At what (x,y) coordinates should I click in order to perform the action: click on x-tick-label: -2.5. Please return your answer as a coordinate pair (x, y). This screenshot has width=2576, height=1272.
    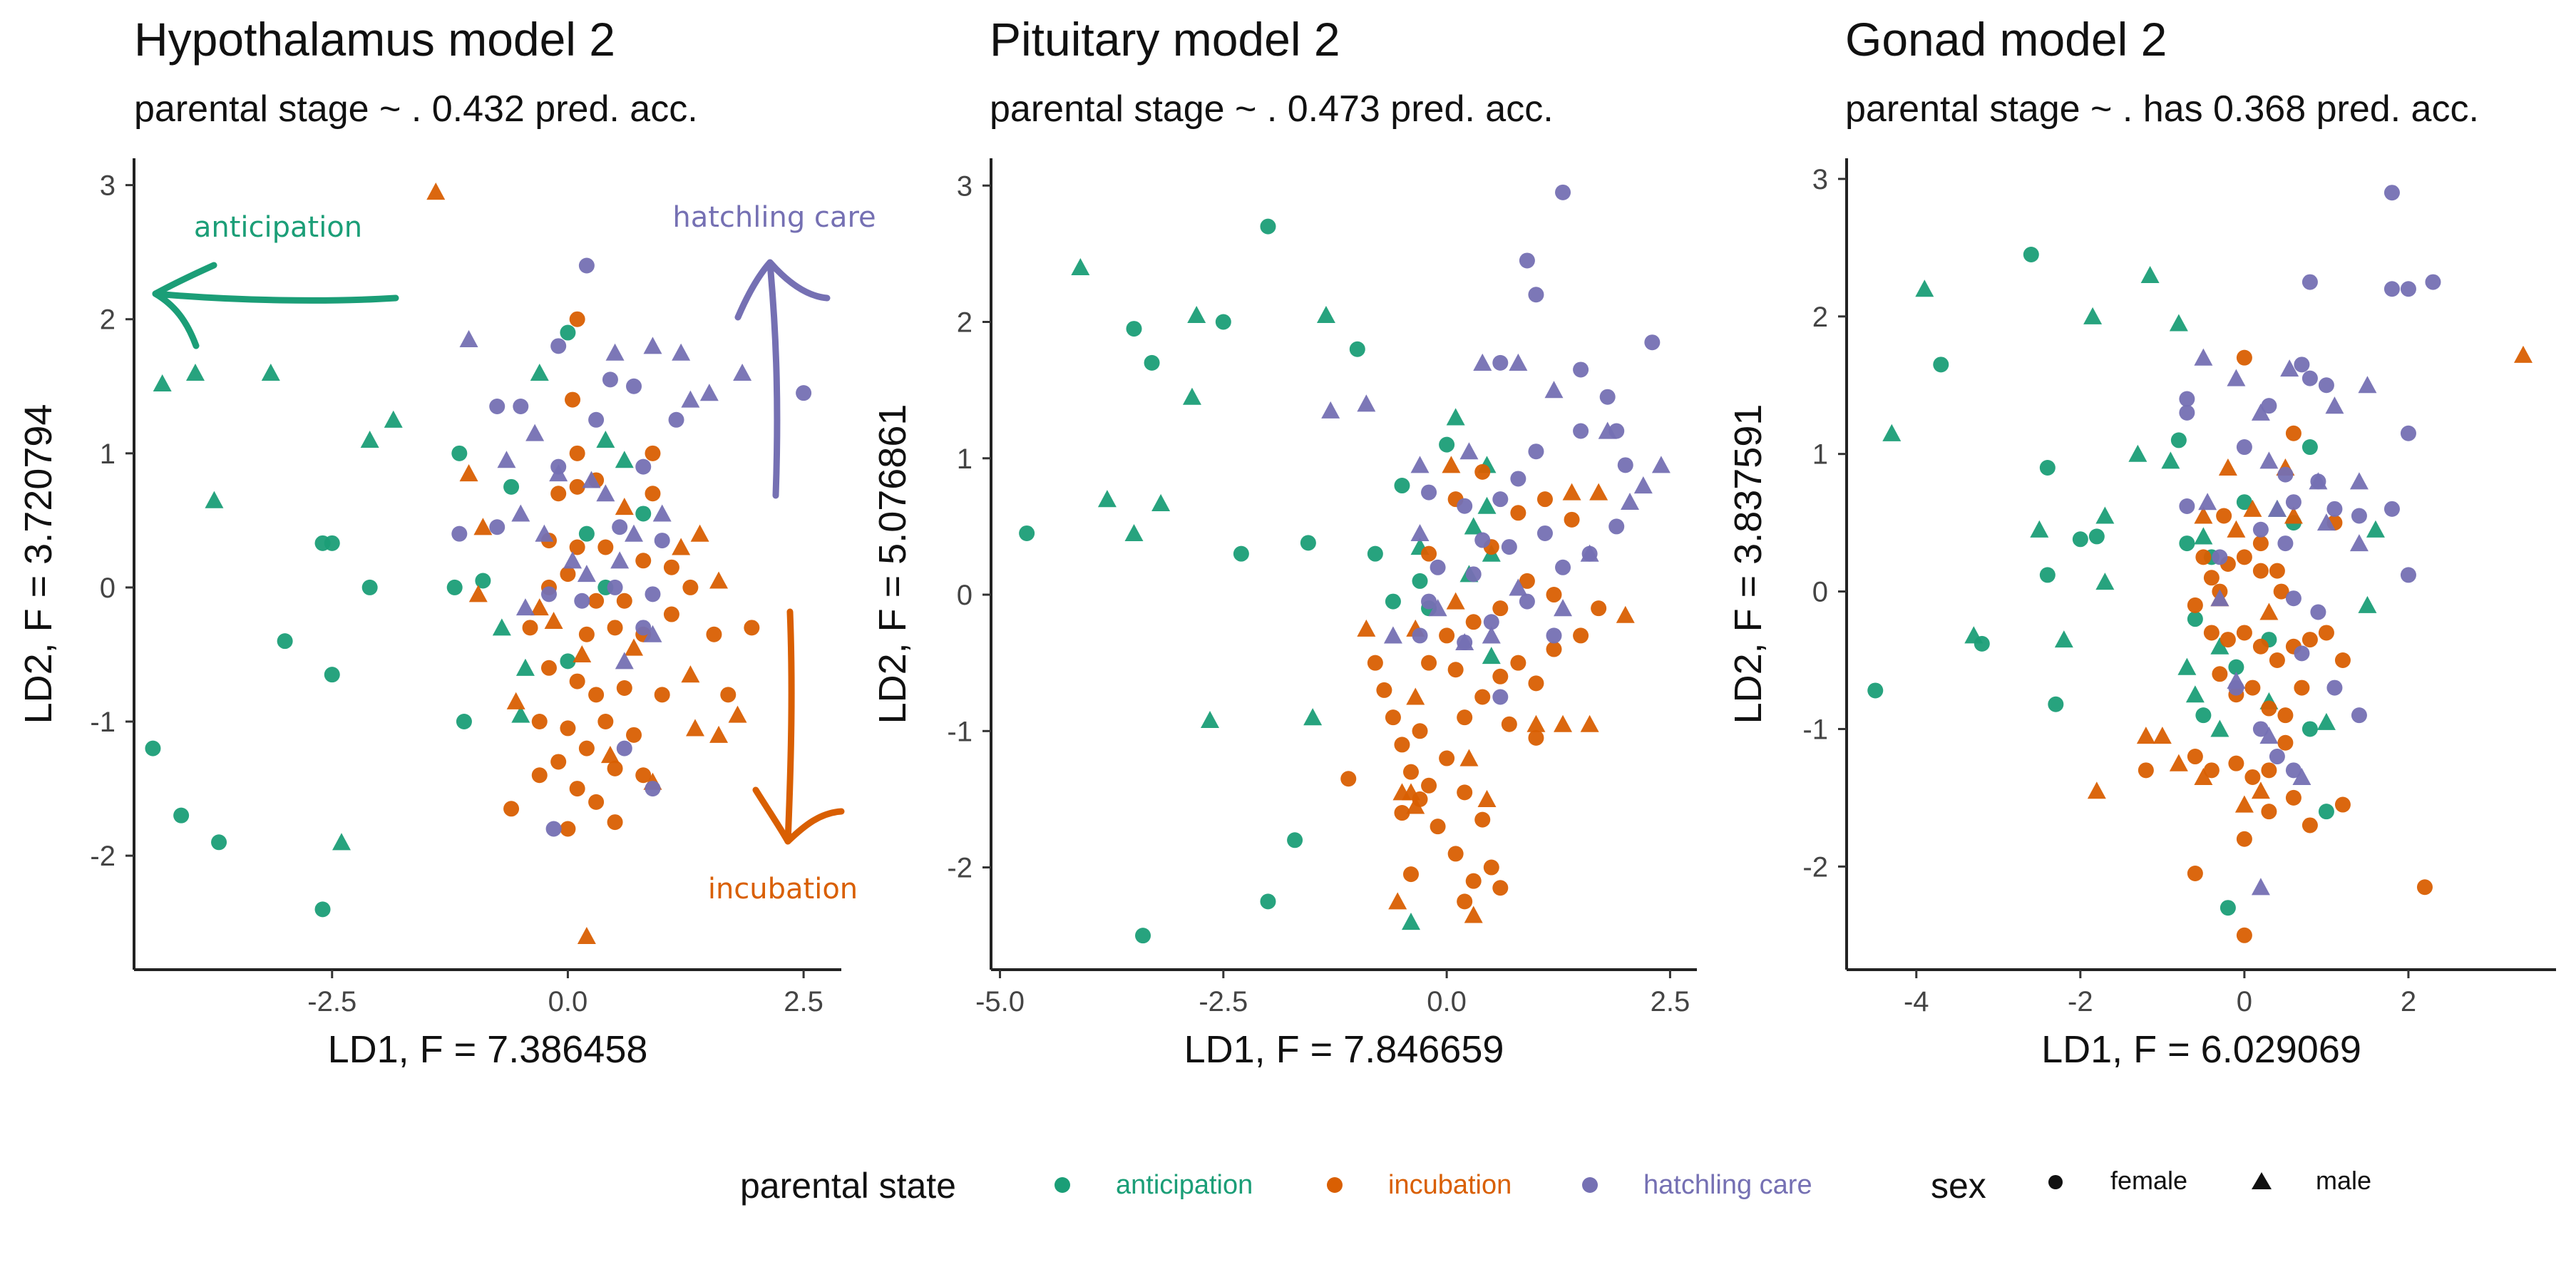
    Looking at the image, I should click on (1223, 1001).